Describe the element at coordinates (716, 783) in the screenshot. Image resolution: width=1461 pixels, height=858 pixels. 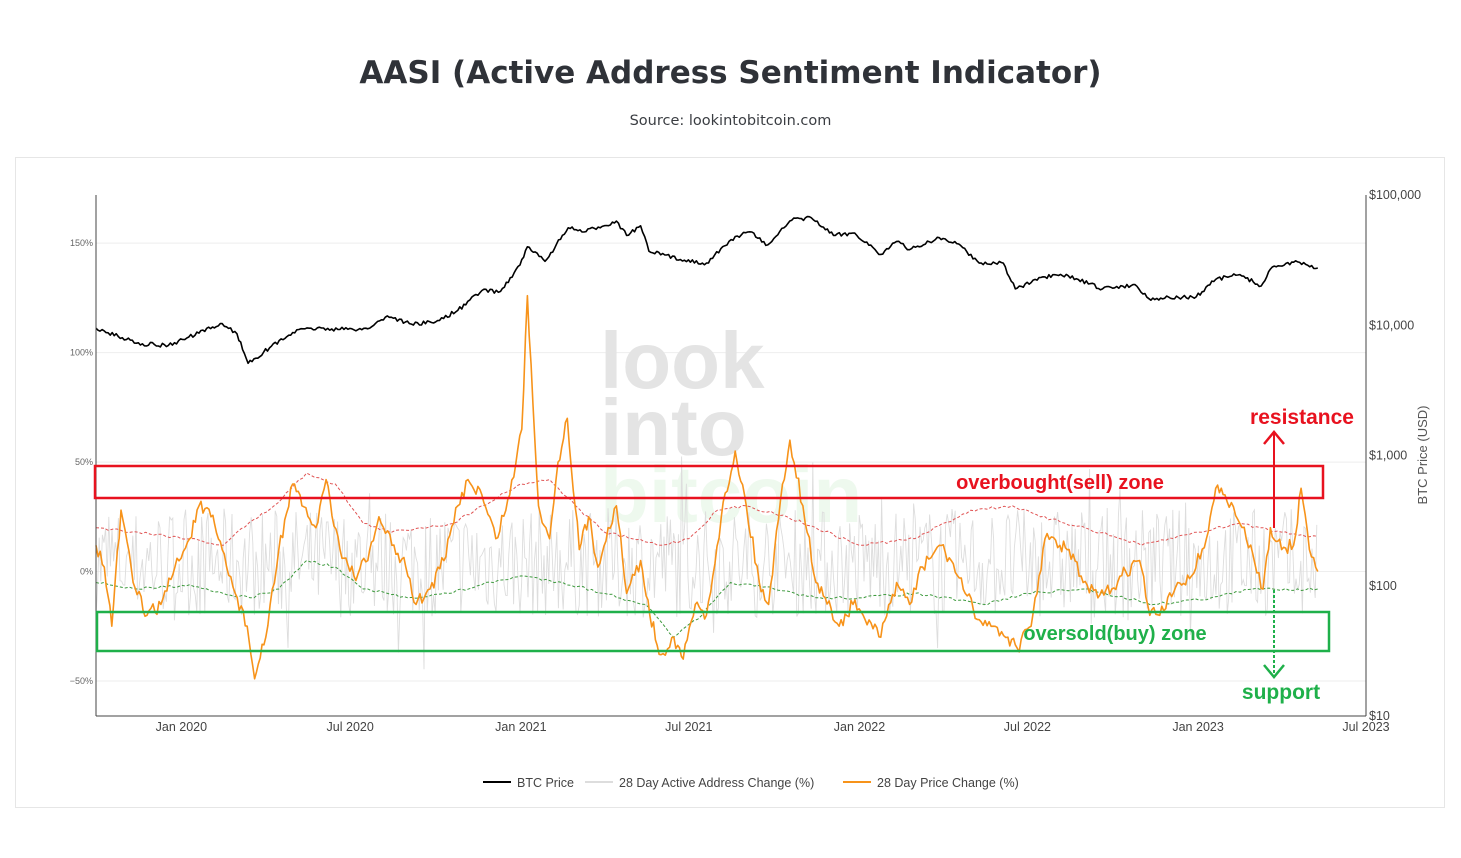
I see `legend-item: 28 Day Active Address Change (%)` at that location.